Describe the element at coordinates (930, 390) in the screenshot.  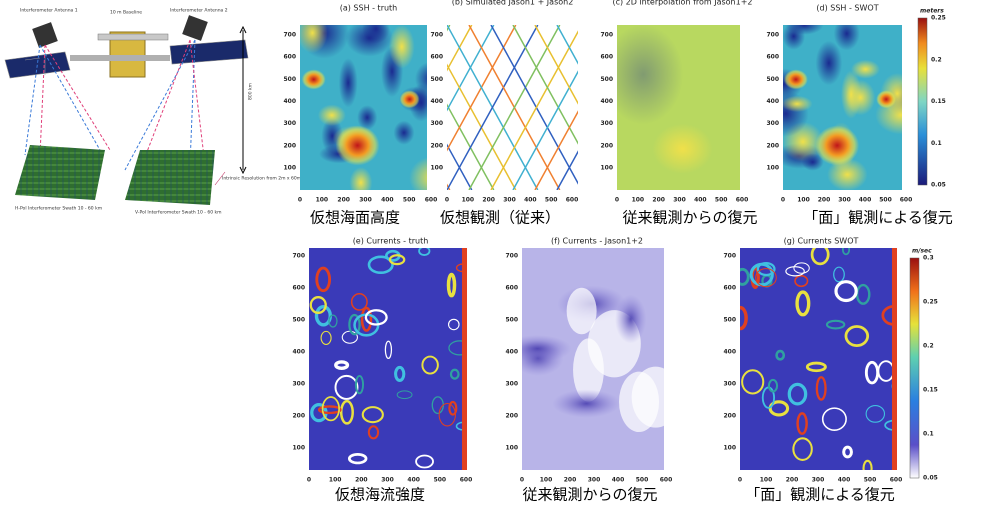
I see `colorbar-tick-label: 0.15` at that location.